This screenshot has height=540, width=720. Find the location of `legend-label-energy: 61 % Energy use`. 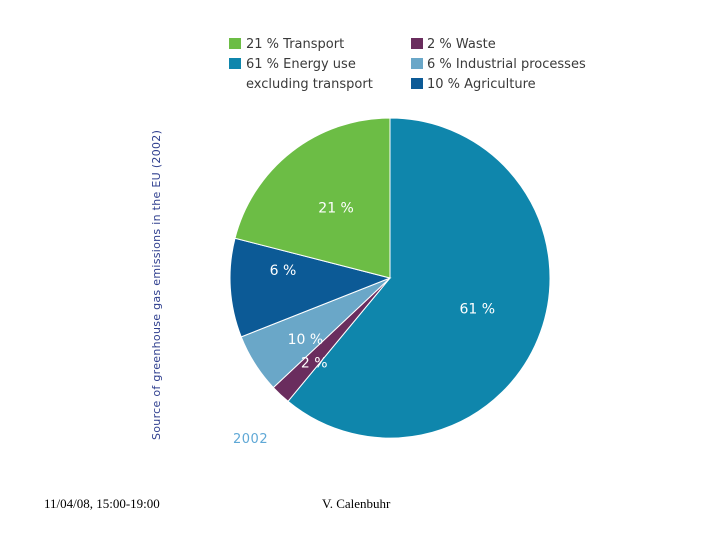

legend-label-energy: 61 % Energy use is located at coordinates (301, 64).